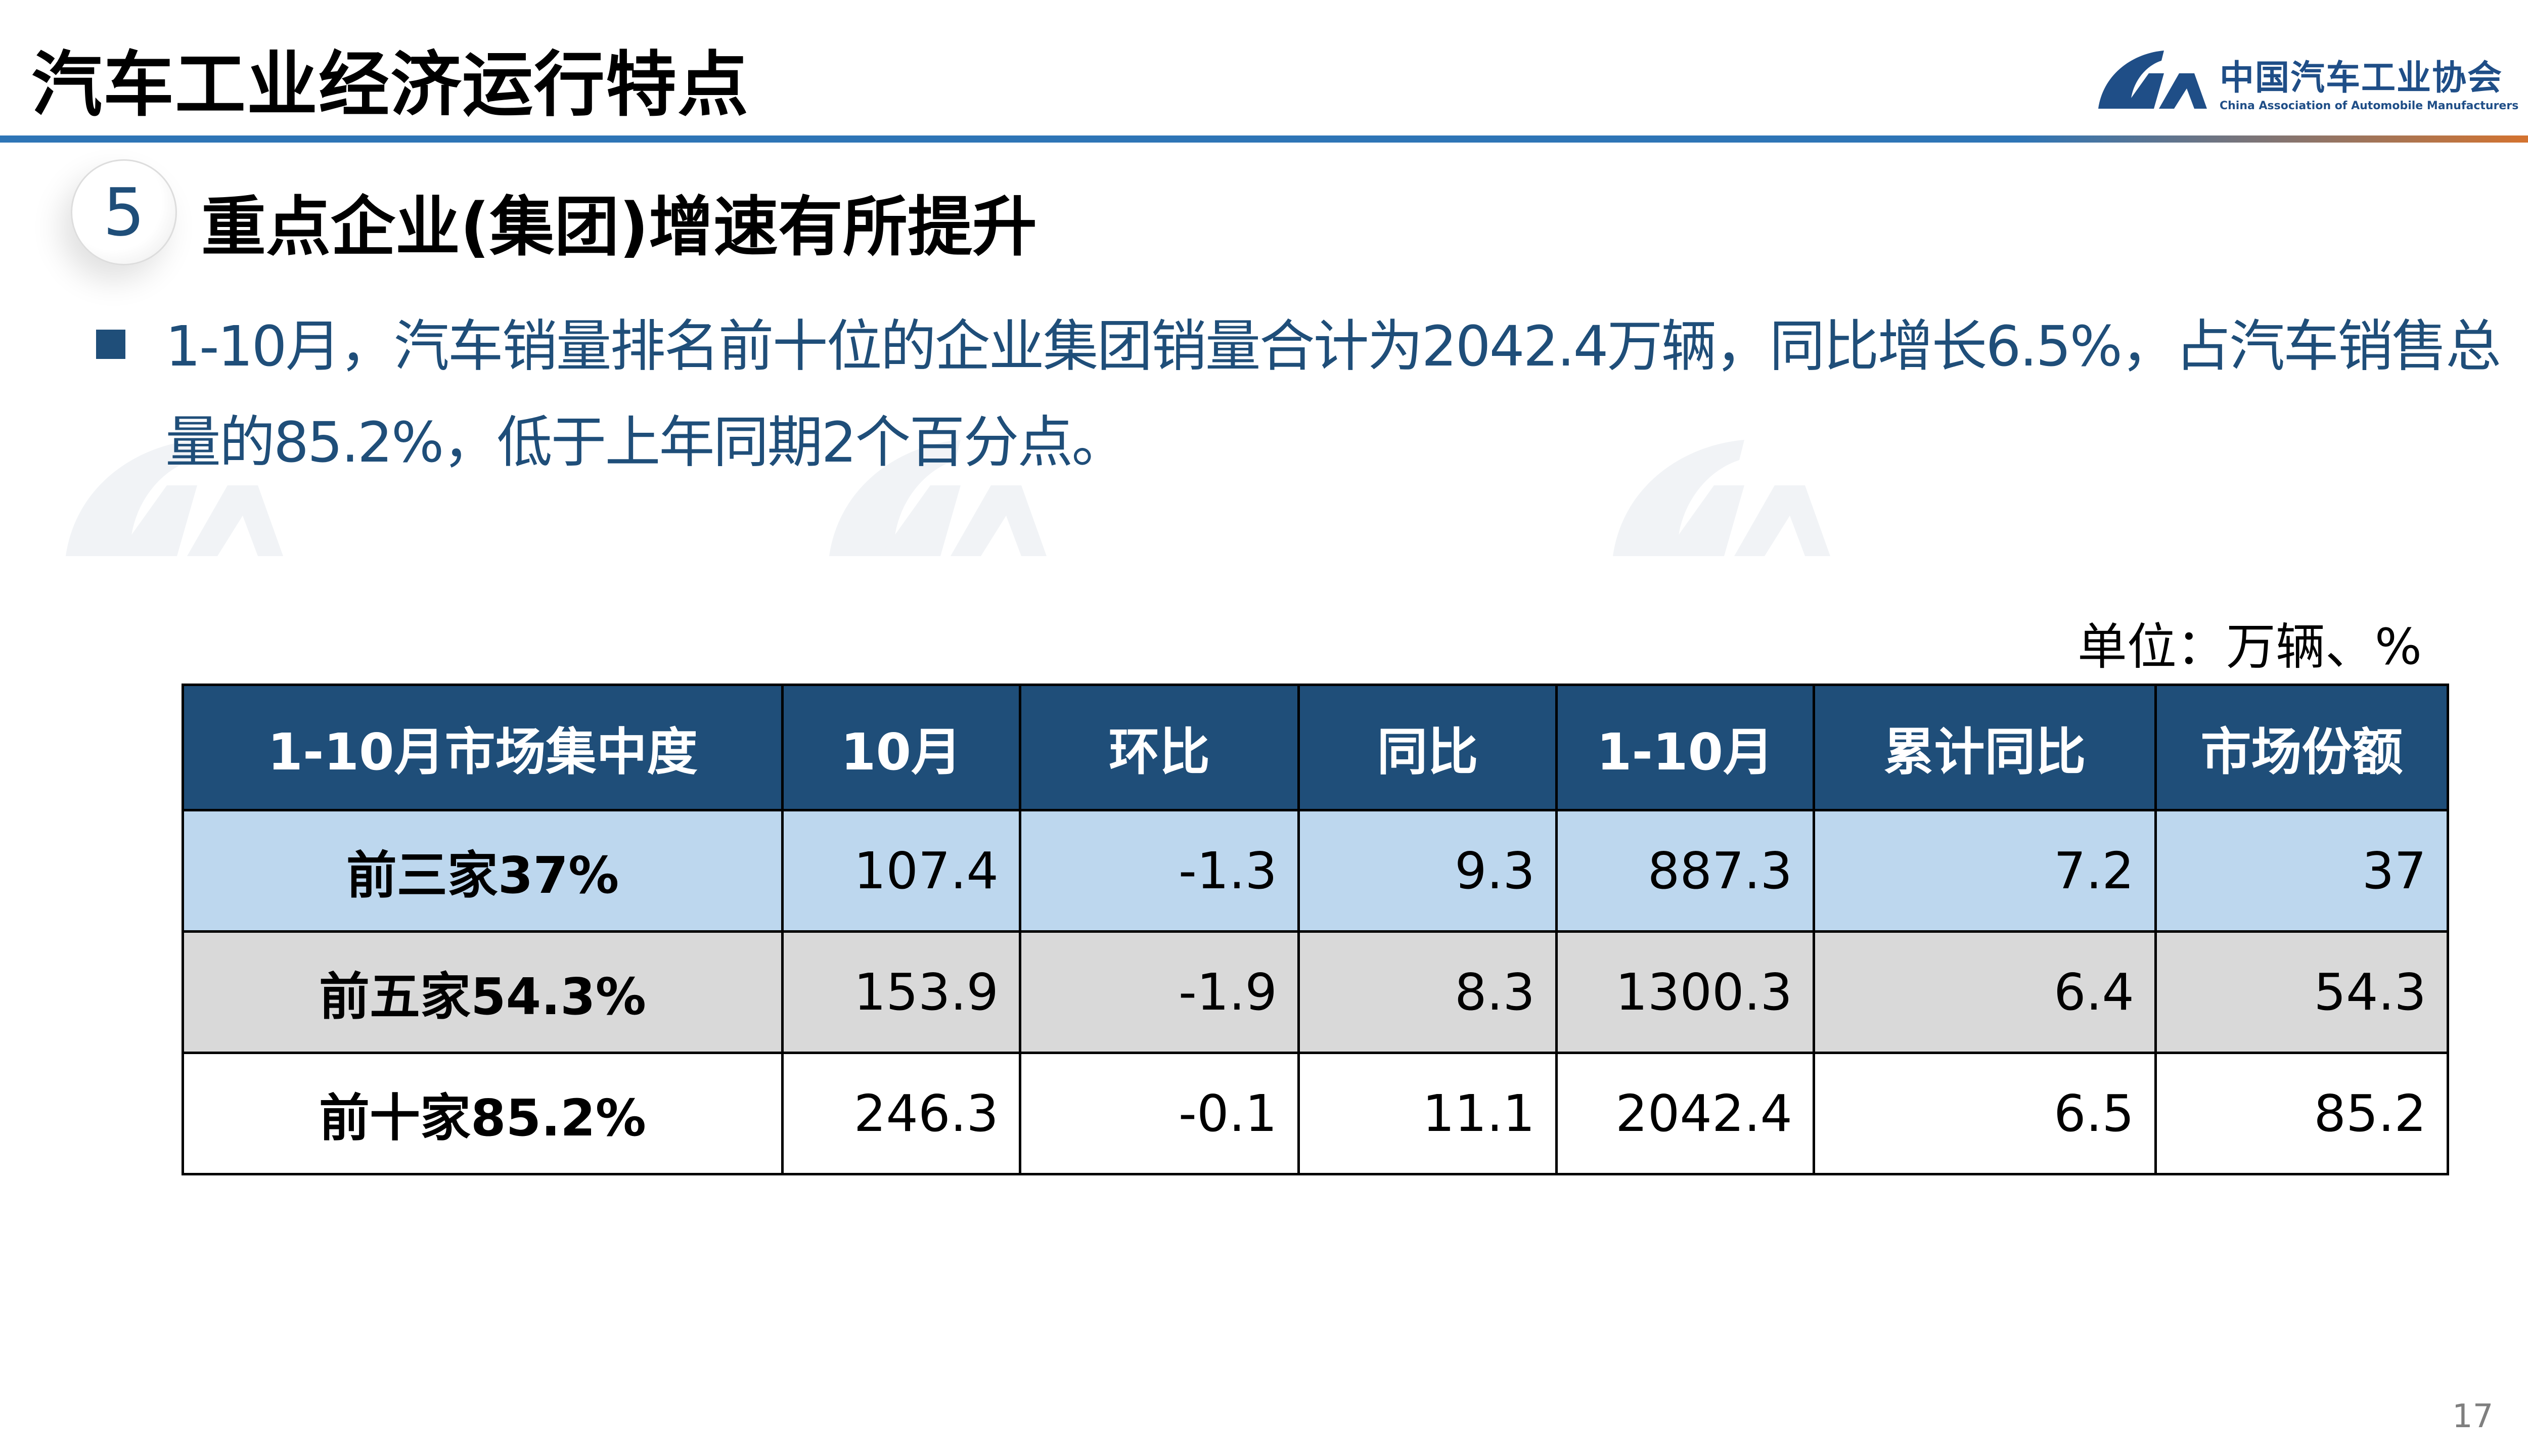  Describe the element at coordinates (1685, 992) in the screenshot. I see `cell: 1300.3` at that location.